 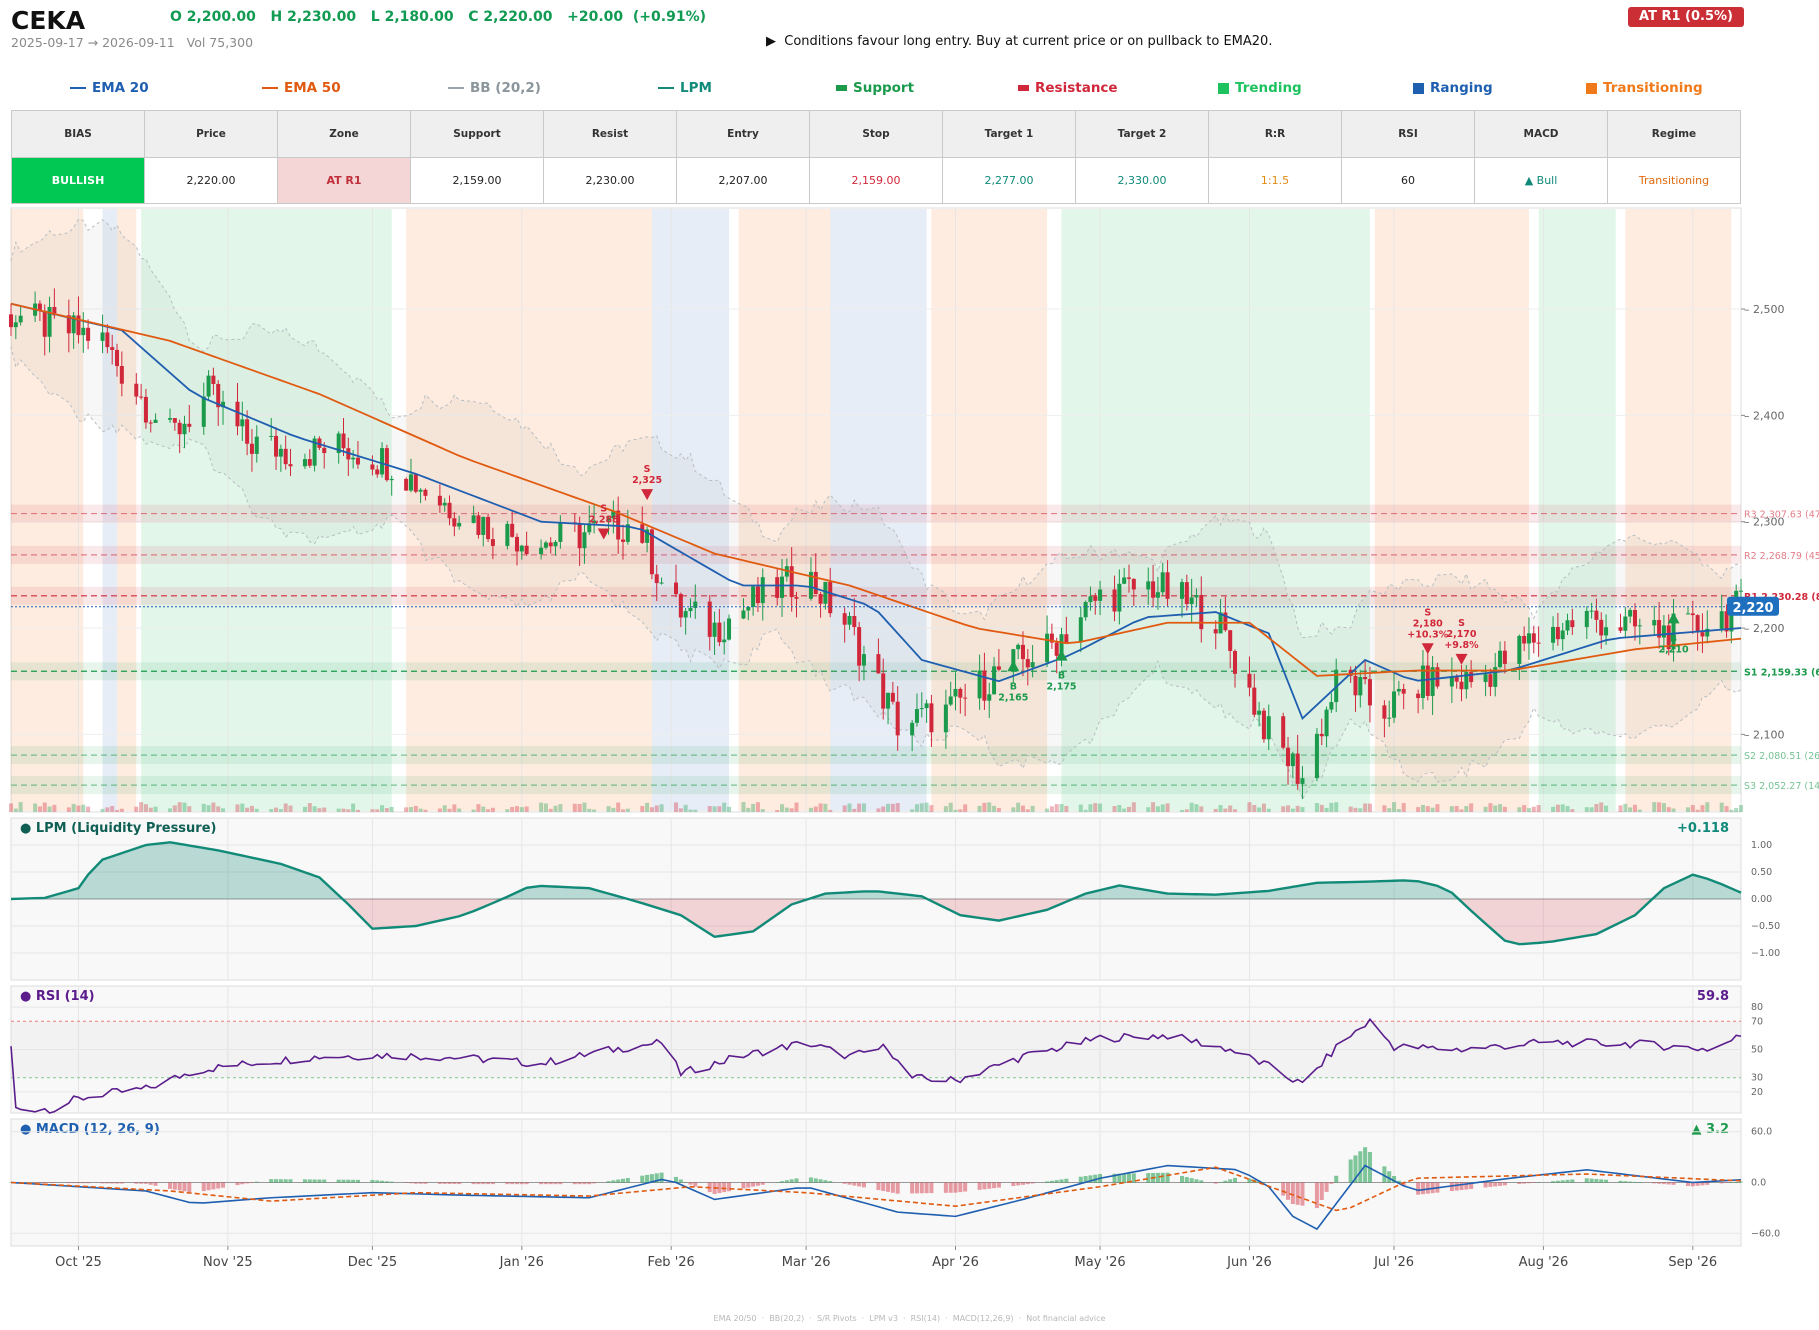 I want to click on legend-label: EMA 50, so click(x=312, y=88).